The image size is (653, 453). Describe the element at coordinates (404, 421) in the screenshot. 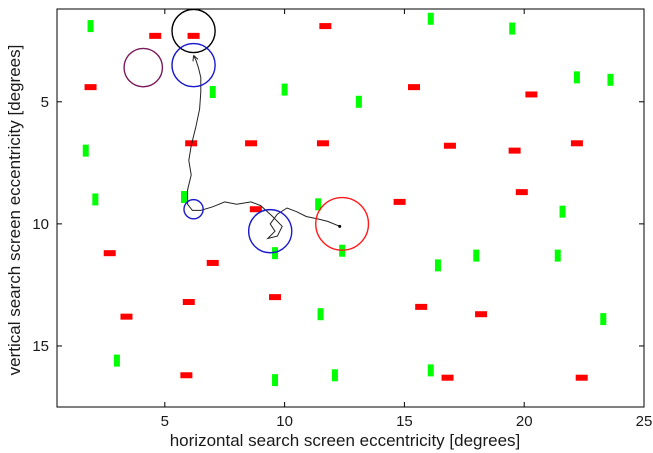

I see `x-tick-label: 15` at that location.